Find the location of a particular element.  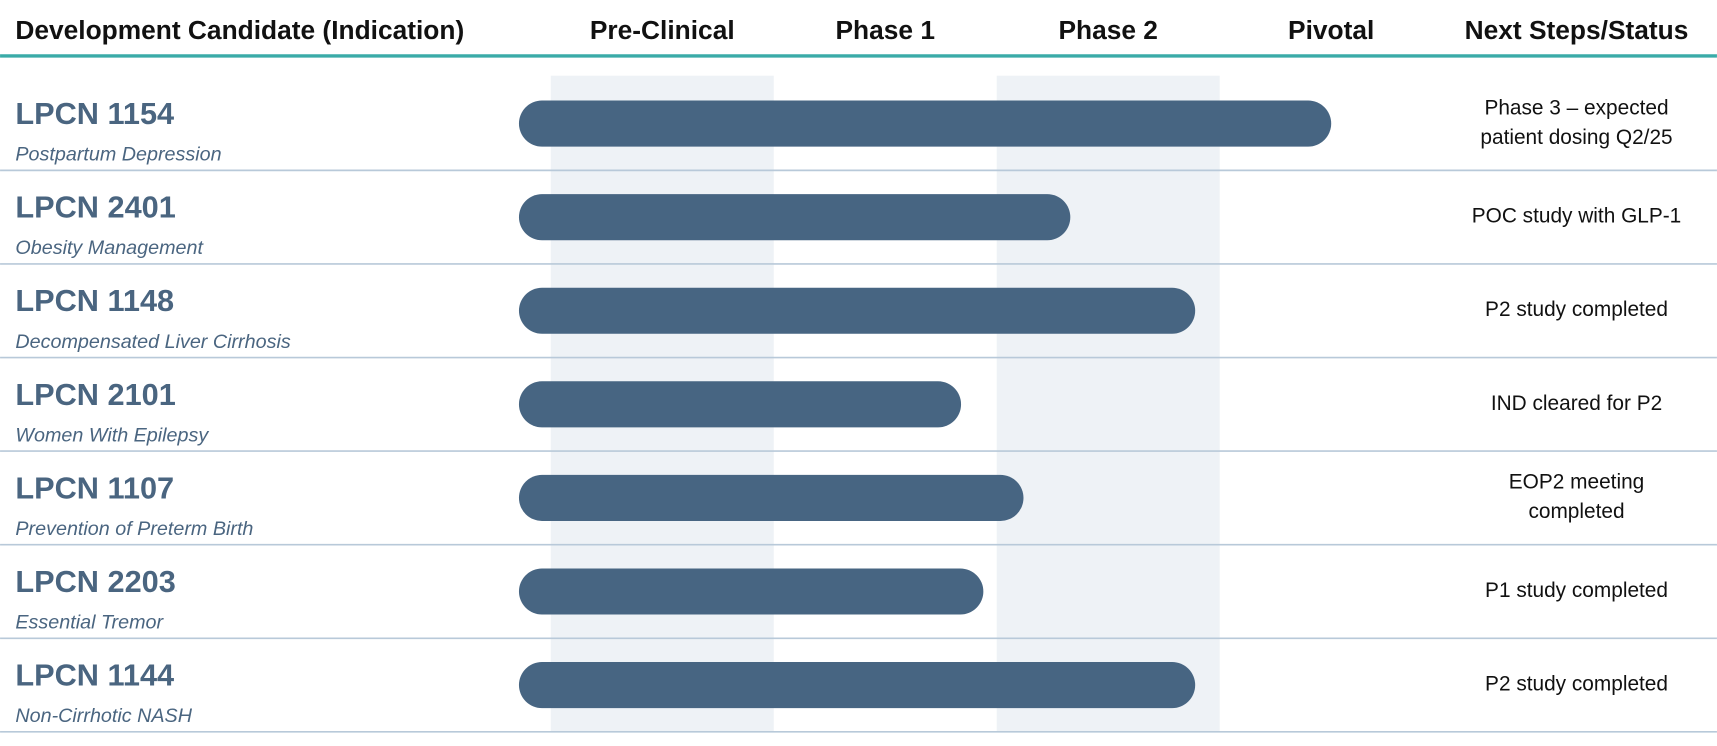

stage-band is located at coordinates (1108, 403).